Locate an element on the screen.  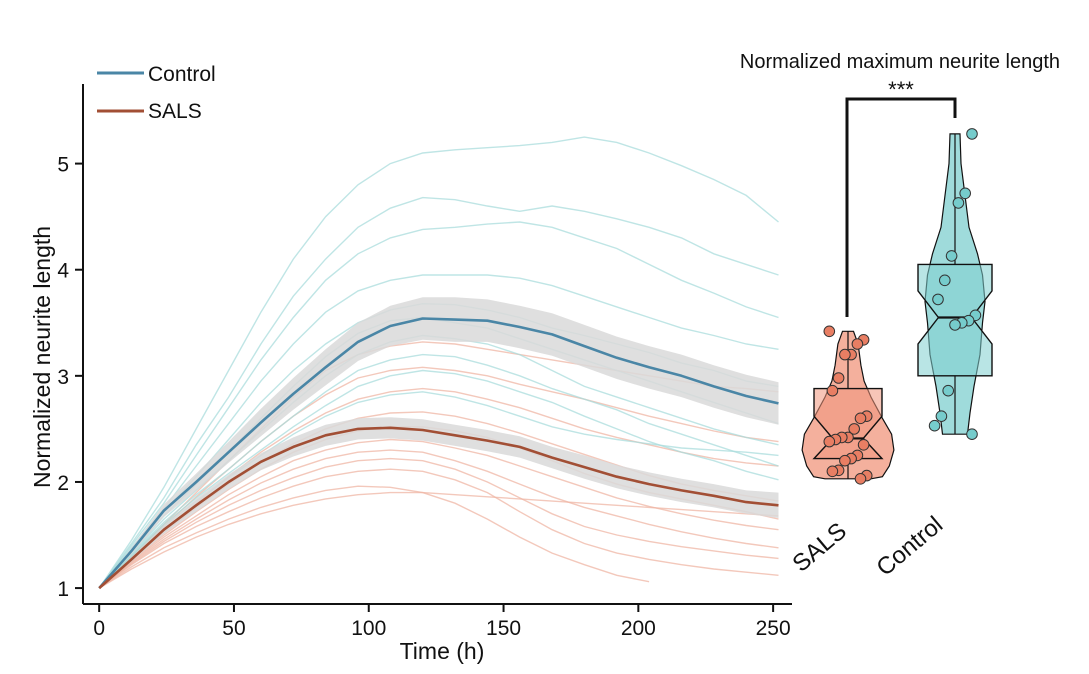
y-tick-label: 3 is located at coordinates (63, 377).